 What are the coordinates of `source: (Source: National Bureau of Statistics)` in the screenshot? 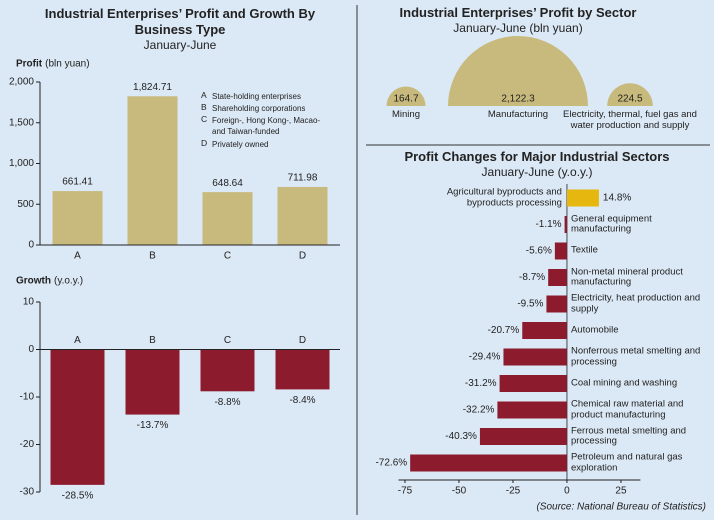 It's located at (621, 507).